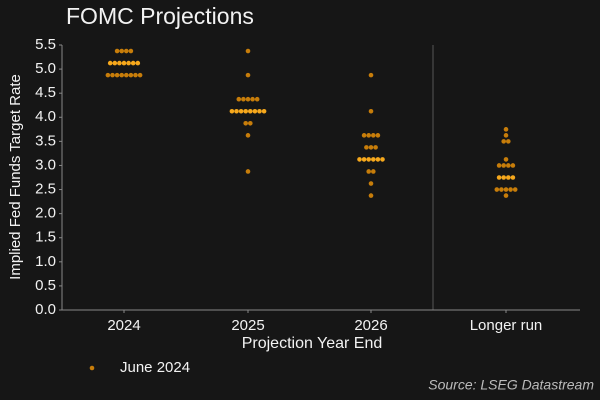  What do you see at coordinates (45, 44) in the screenshot?
I see `y-tick-label: 5.5` at bounding box center [45, 44].